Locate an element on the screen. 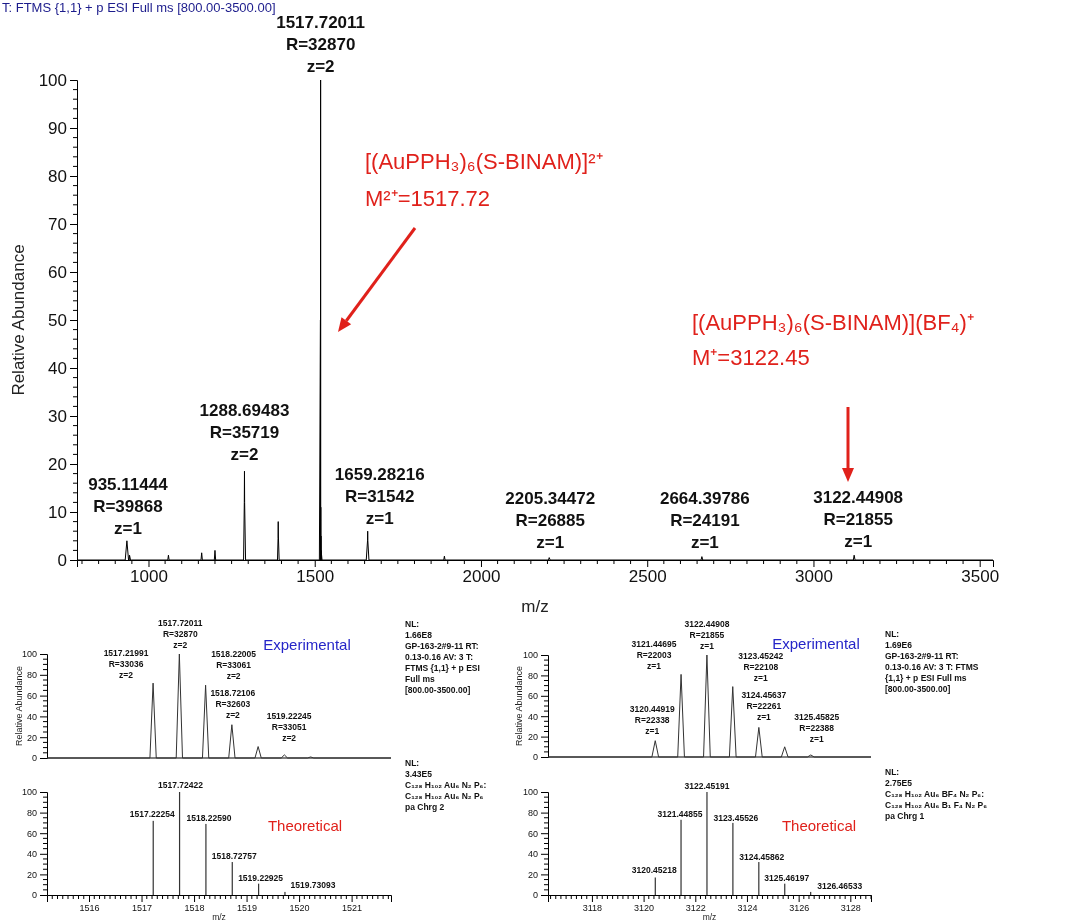 This screenshot has width=1073, height=924. annotation: 3122.45191 is located at coordinates (707, 786).